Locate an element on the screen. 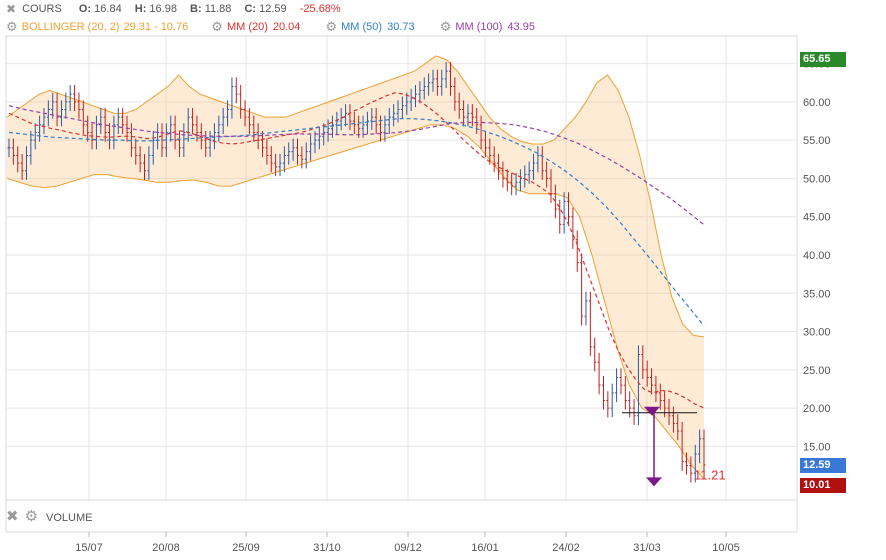  x-tick-label: 31/03 is located at coordinates (647, 548).